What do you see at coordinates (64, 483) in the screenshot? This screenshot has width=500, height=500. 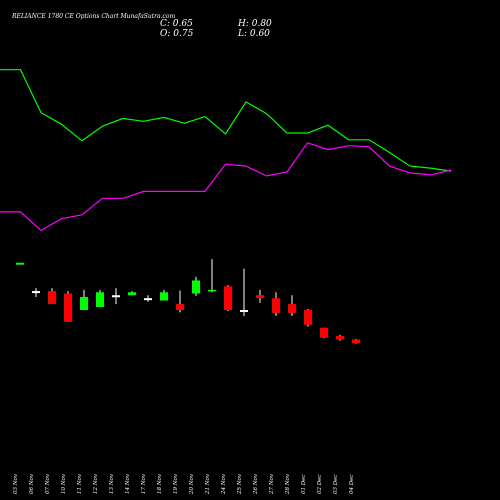 I see `x-tick-label: 10 Nov` at bounding box center [64, 483].